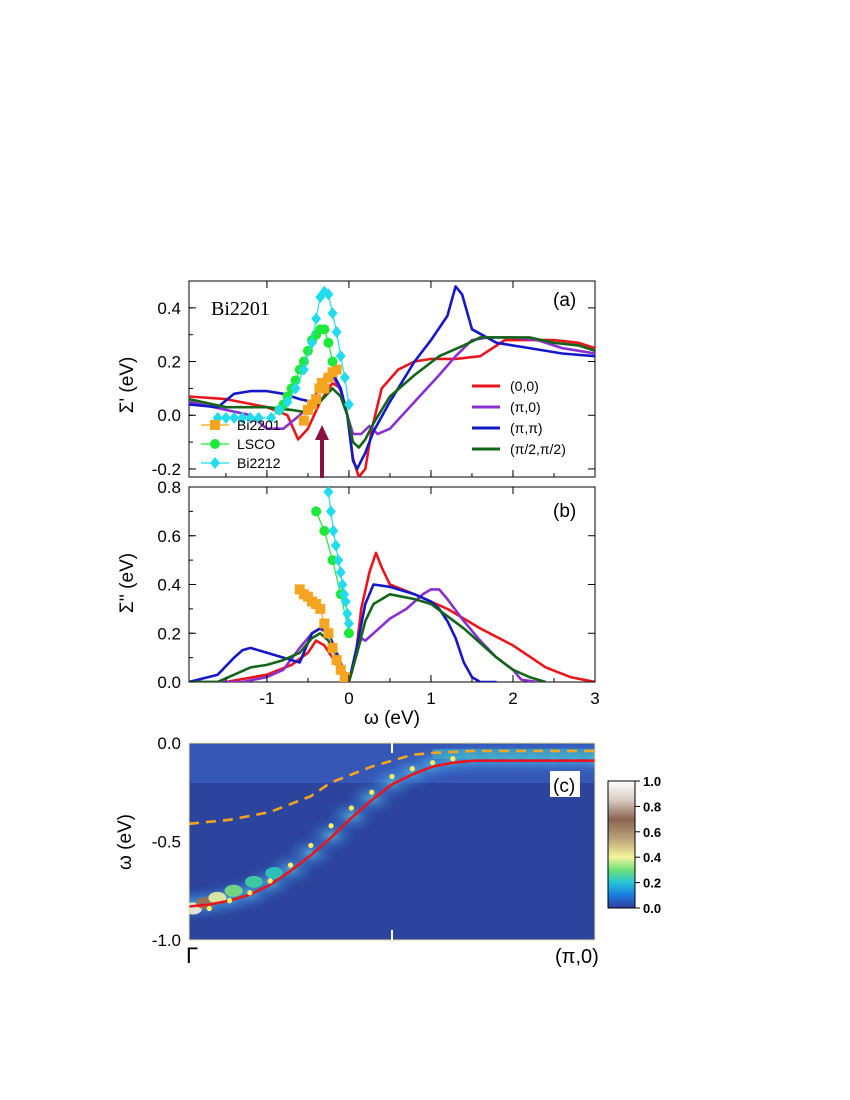 The height and width of the screenshot is (1100, 850). What do you see at coordinates (430, 698) in the screenshot?
I see `x-tick-label: 1` at bounding box center [430, 698].